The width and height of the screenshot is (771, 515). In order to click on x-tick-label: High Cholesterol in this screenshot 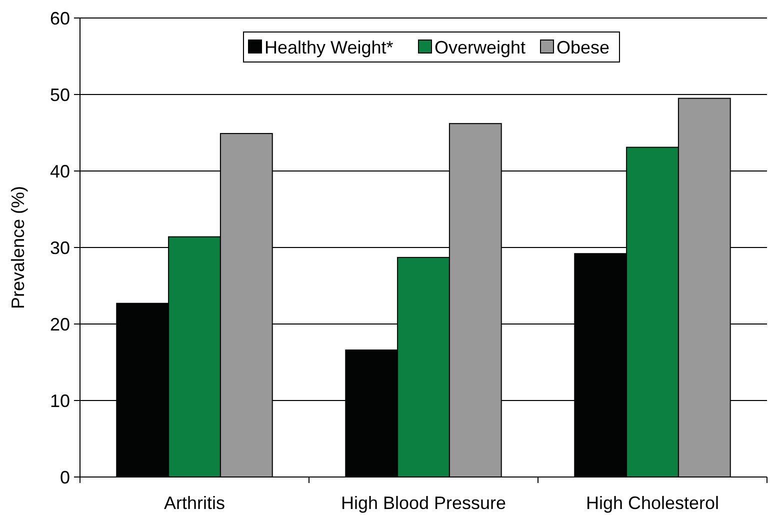, I will do `click(653, 503)`.